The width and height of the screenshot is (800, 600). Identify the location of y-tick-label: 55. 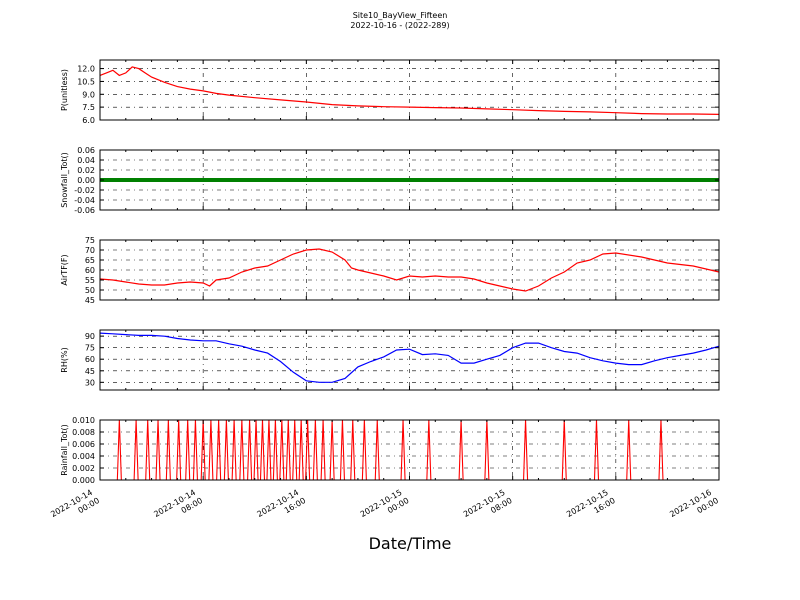
(90, 280).